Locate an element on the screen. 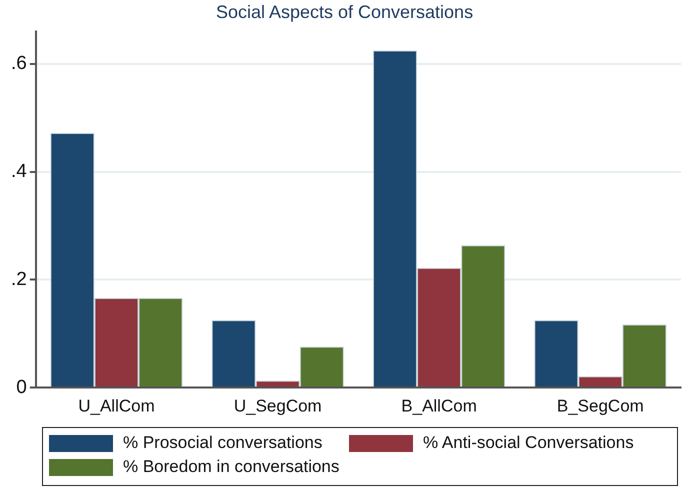 The height and width of the screenshot is (487, 691). y-tick-label: .4 is located at coordinates (19, 171).